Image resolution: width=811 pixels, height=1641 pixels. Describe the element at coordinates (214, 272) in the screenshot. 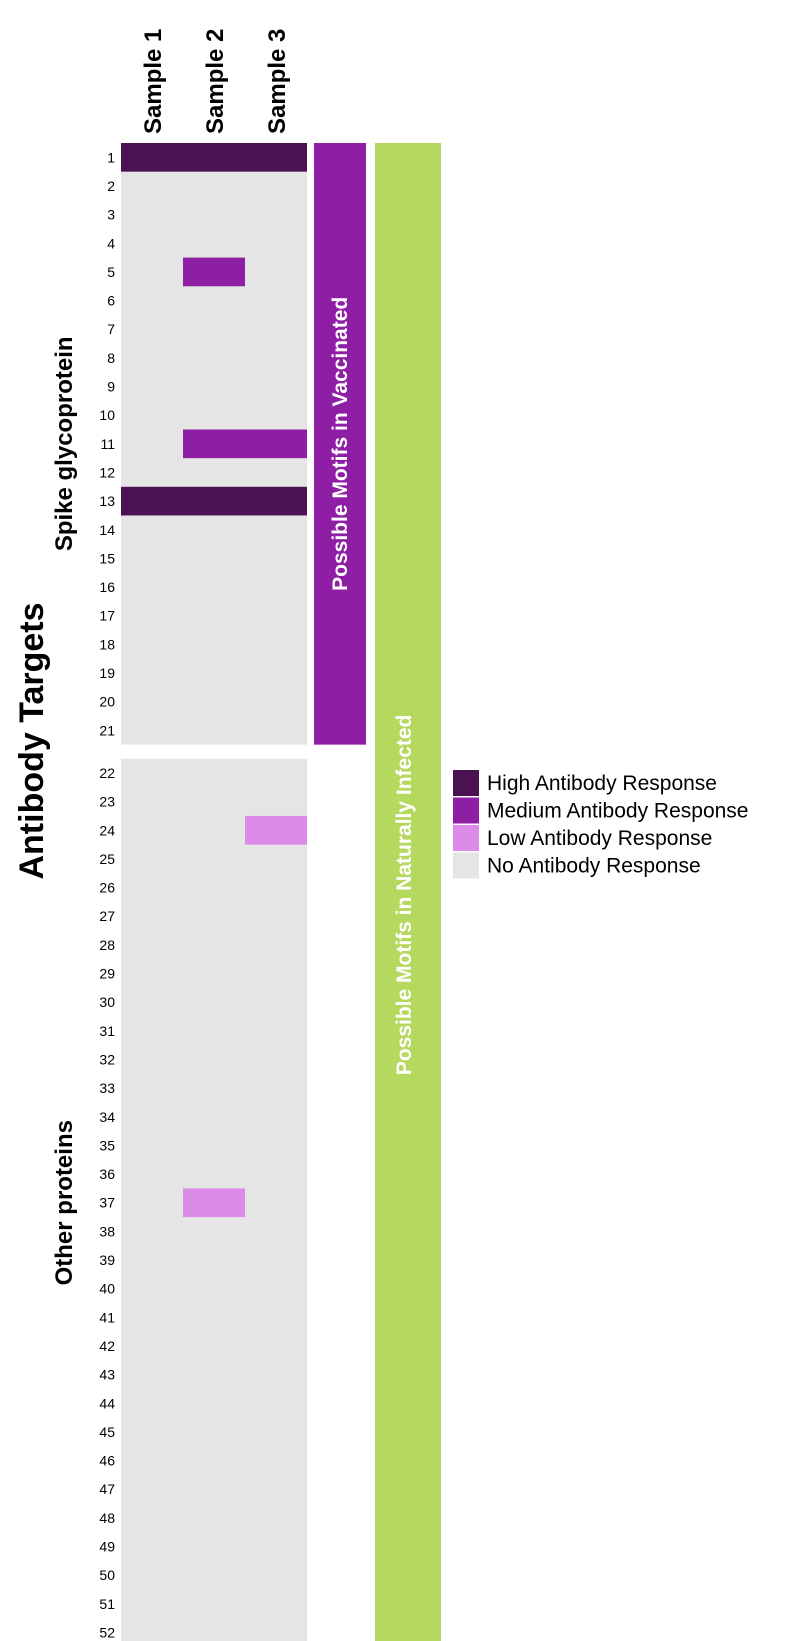

I see `heatmap-cell-row5-col2` at that location.